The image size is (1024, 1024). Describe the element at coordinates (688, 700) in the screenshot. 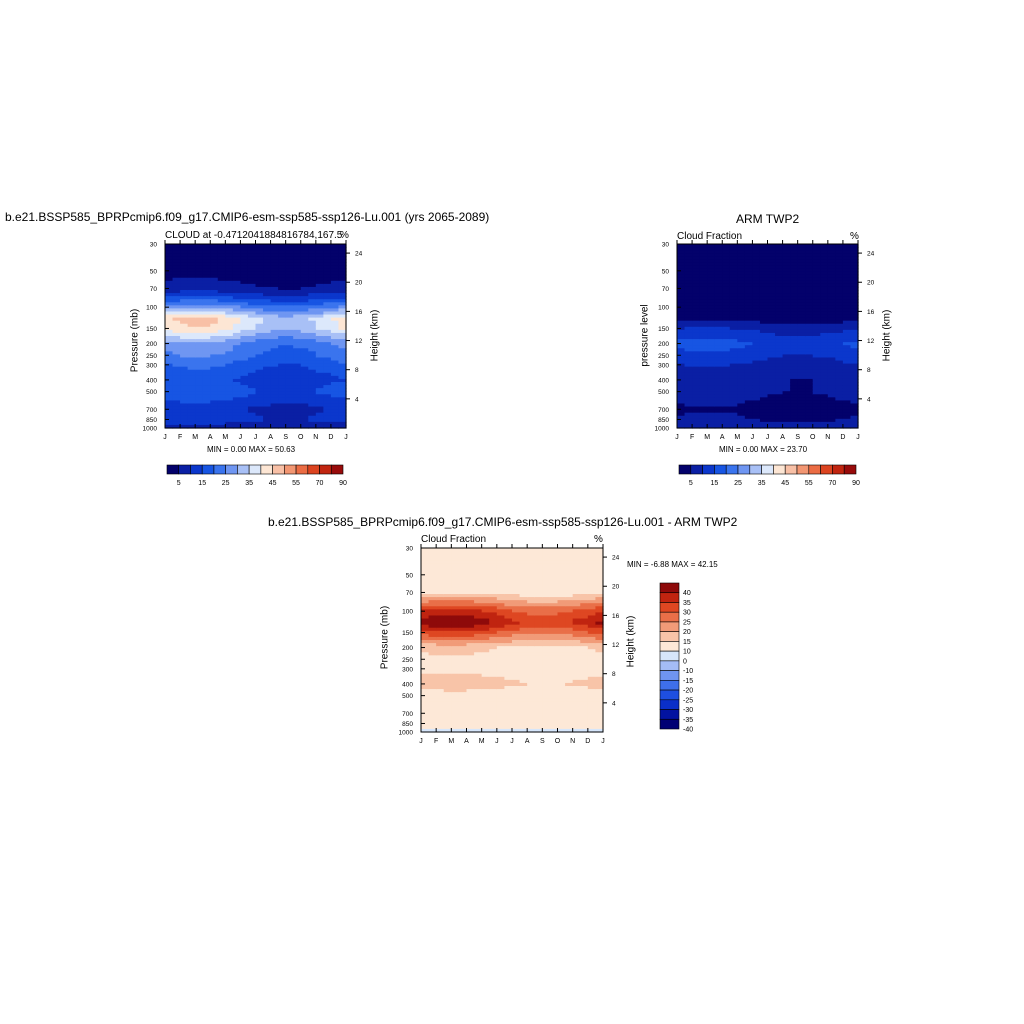

I see `colorbar-label: -25` at that location.